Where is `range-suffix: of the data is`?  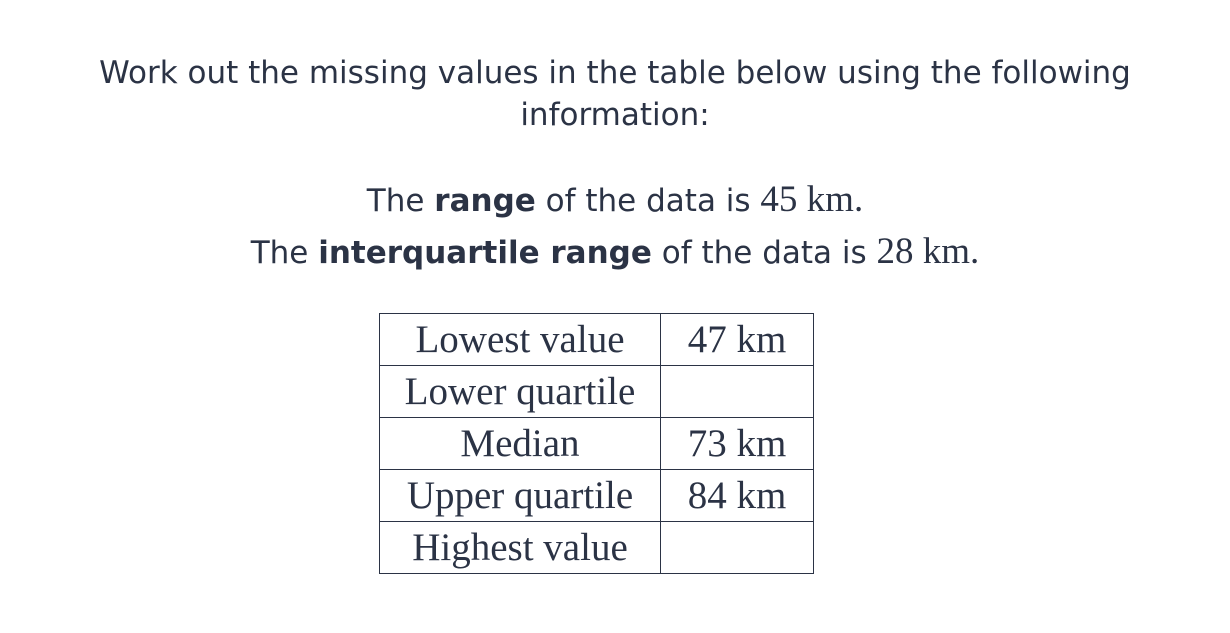
range-suffix: of the data is is located at coordinates (648, 201).